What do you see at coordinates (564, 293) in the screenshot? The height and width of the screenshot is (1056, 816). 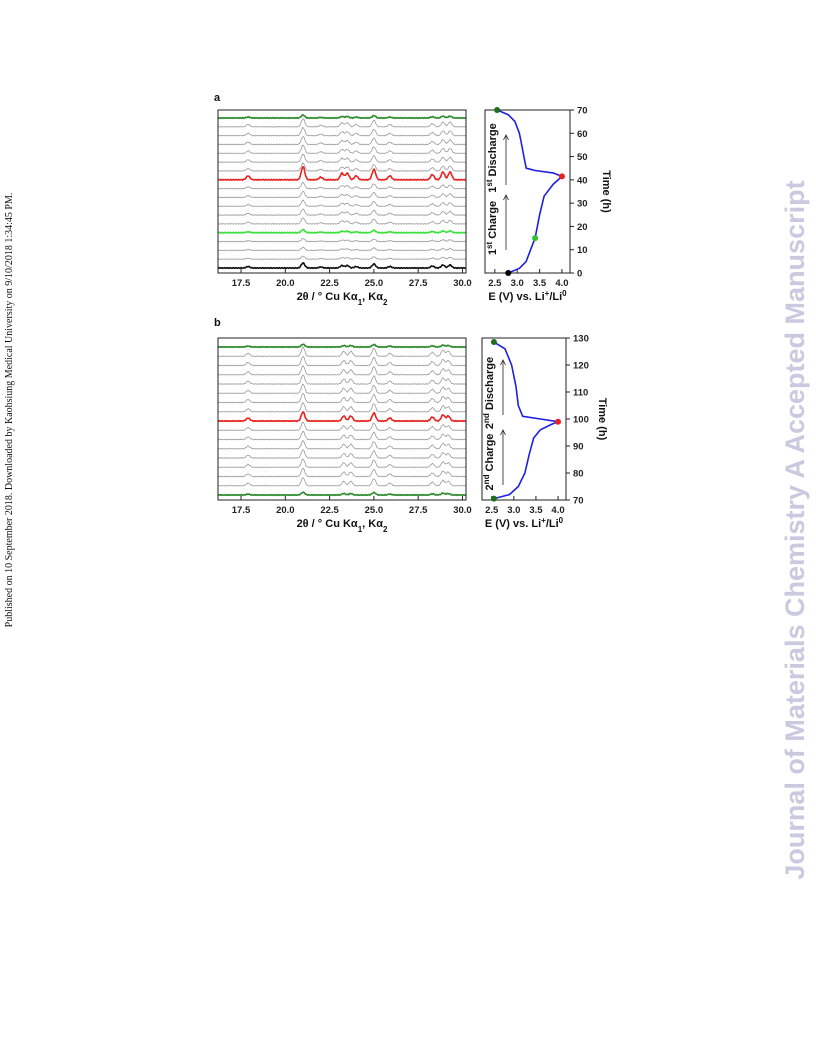 I see `text-part: 0` at bounding box center [564, 293].